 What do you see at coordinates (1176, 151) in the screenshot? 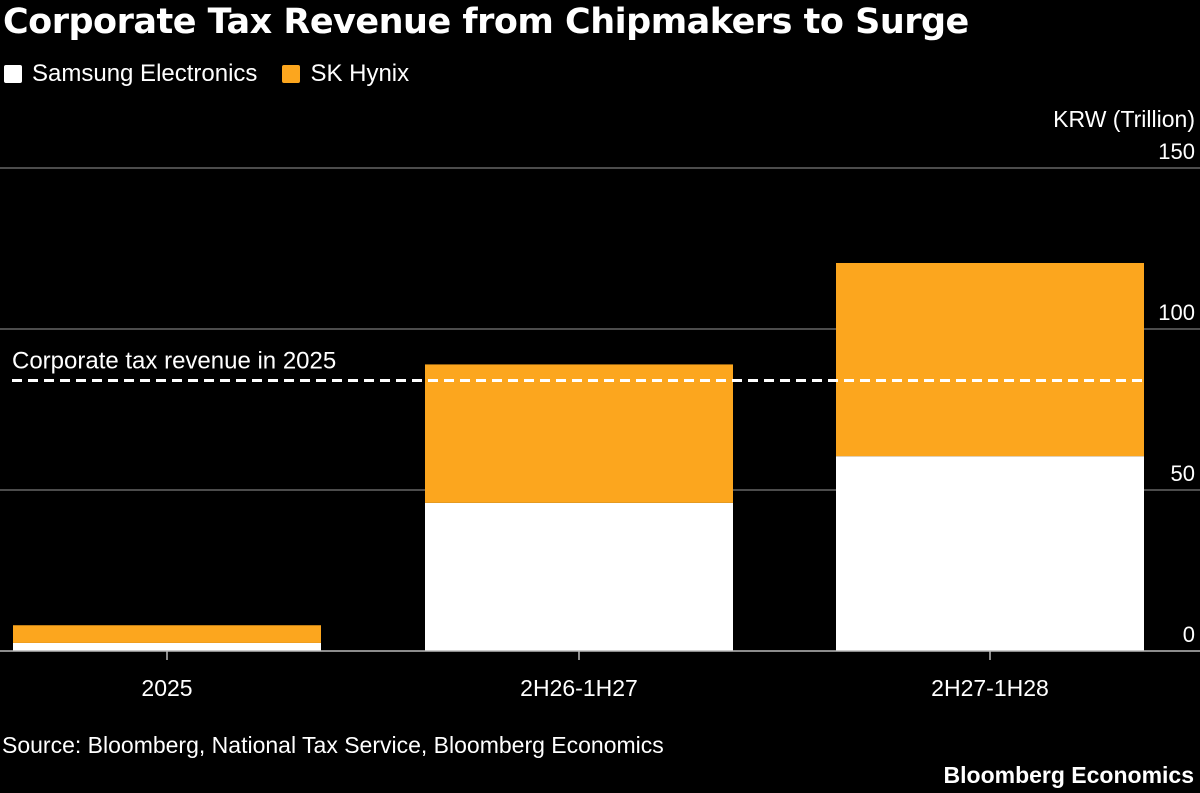
I see `y-tick-label-150: 150` at bounding box center [1176, 151].